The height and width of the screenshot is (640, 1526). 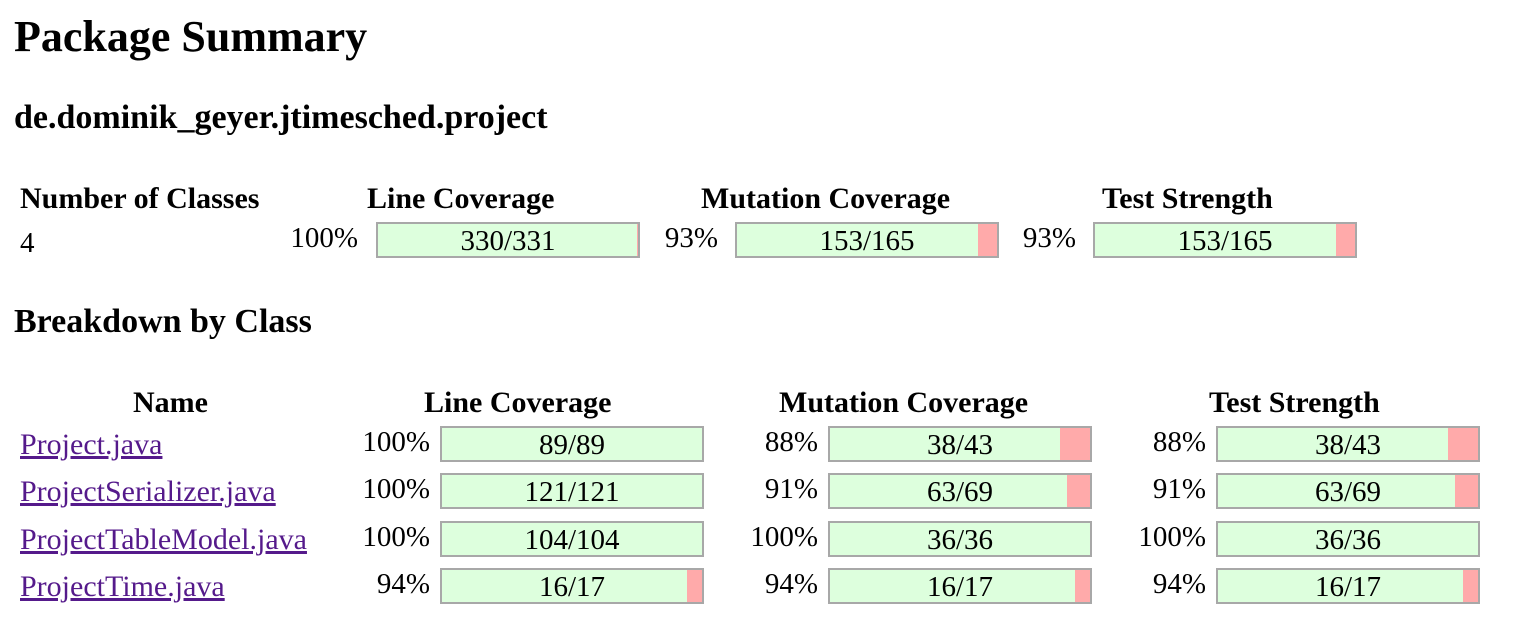 I want to click on line-coverage-bar: 104/104, so click(x=572, y=539).